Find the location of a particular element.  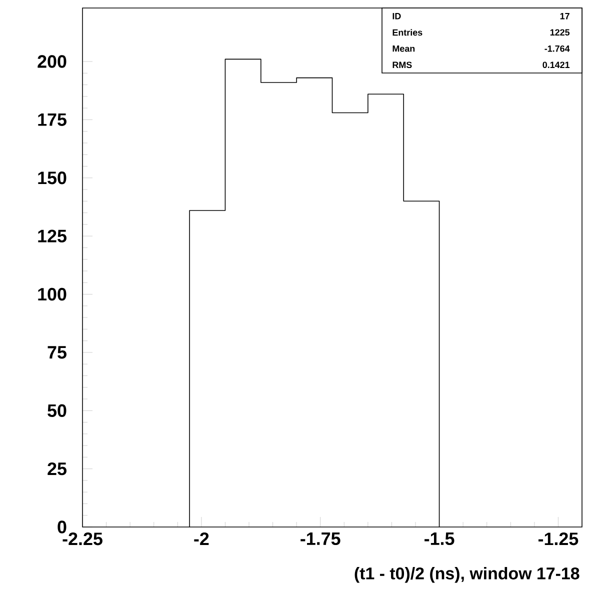

x-tick-label: -1.25 is located at coordinates (558, 539).